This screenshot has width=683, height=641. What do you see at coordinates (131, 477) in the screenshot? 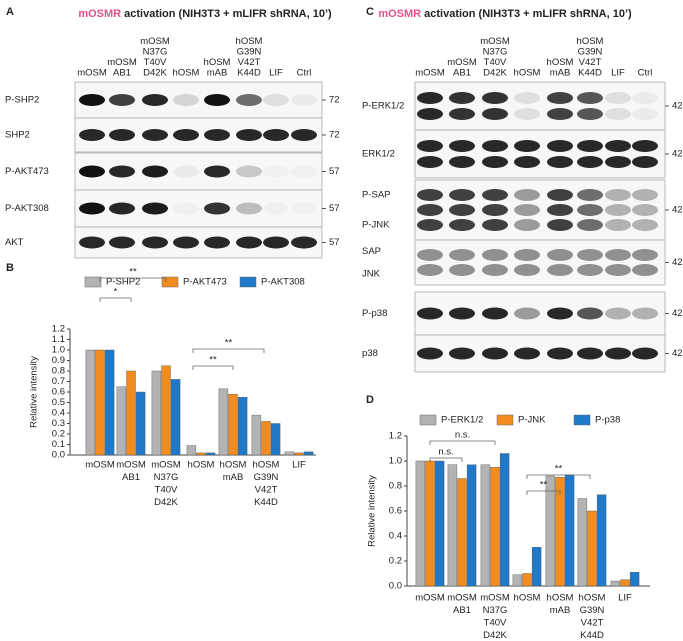
I see `x-tick-label: AB1` at bounding box center [131, 477].